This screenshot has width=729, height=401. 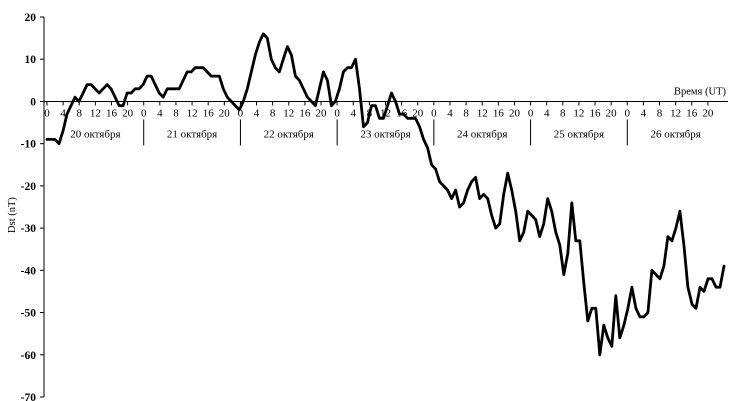 What do you see at coordinates (95, 134) in the screenshot?
I see `day-label: 20 октября` at bounding box center [95, 134].